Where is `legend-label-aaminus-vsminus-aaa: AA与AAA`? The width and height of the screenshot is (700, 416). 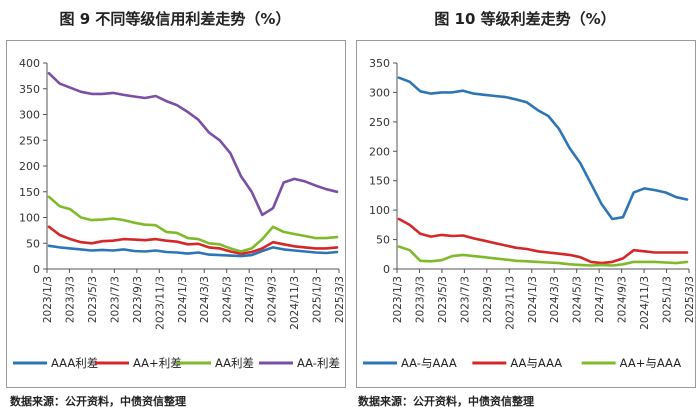 legend-label-aaminus-vsminus-aaa: AA与AAA is located at coordinates (536, 363).